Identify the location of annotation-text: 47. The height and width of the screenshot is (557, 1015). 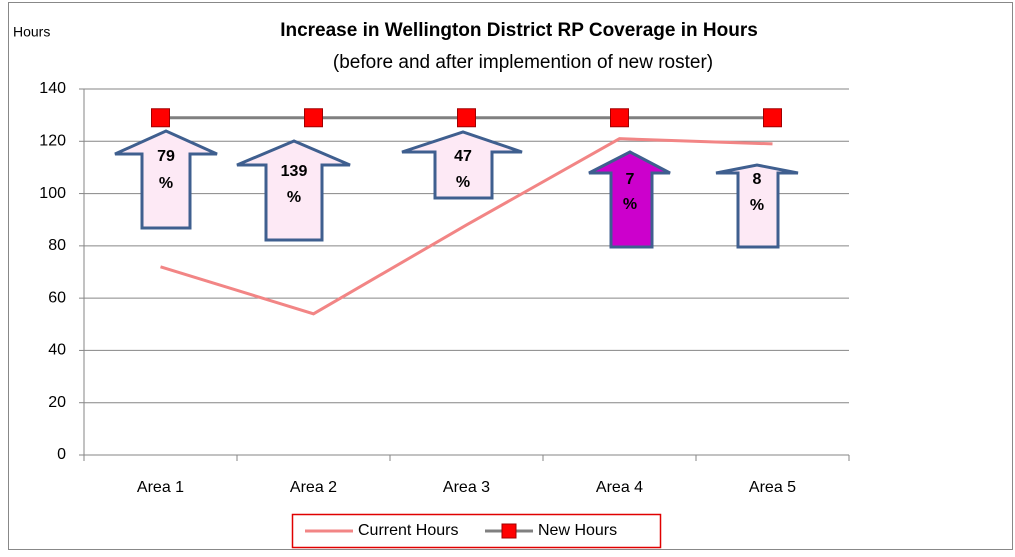
(463, 156).